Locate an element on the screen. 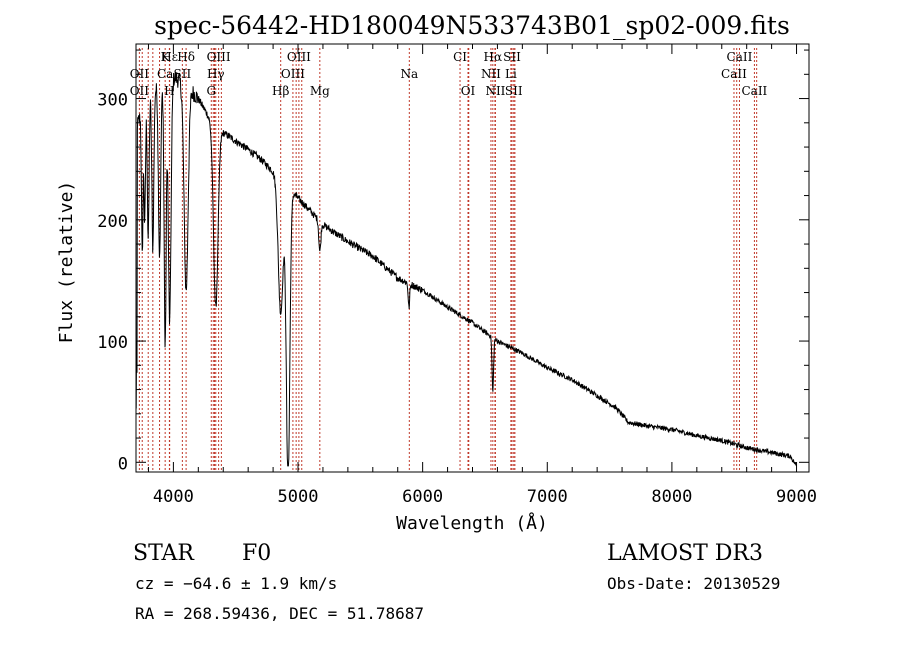 This screenshot has width=900, height=649. line-marker-label: Na is located at coordinates (409, 74).